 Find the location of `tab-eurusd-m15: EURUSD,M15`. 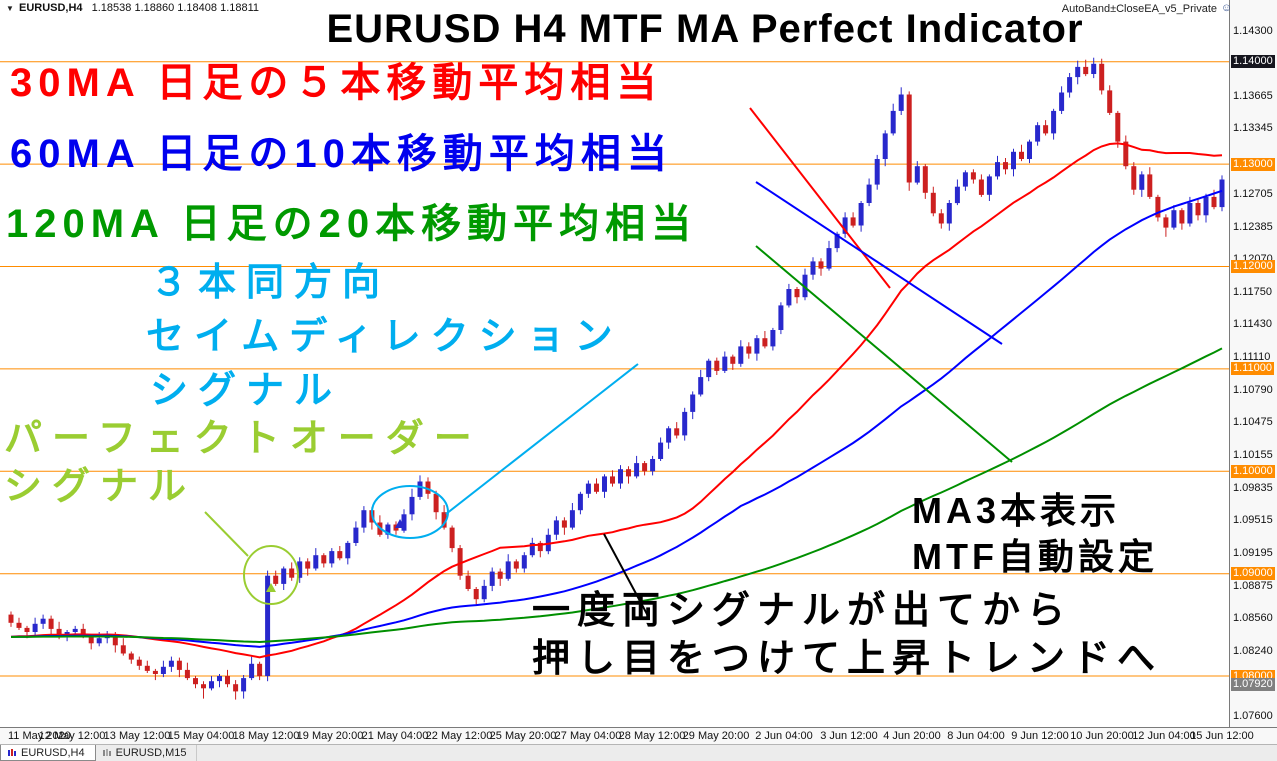

tab-eurusd-m15: EURUSD,M15 is located at coordinates (147, 753).